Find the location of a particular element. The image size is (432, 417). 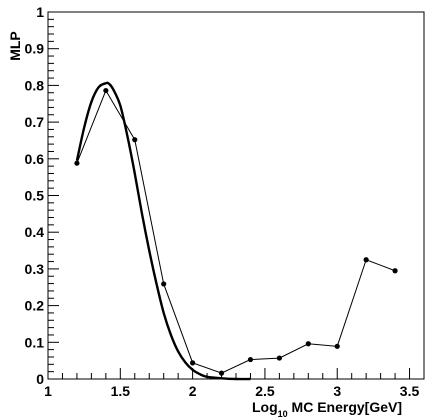

y-axis-title: MLP is located at coordinates (15, 46).